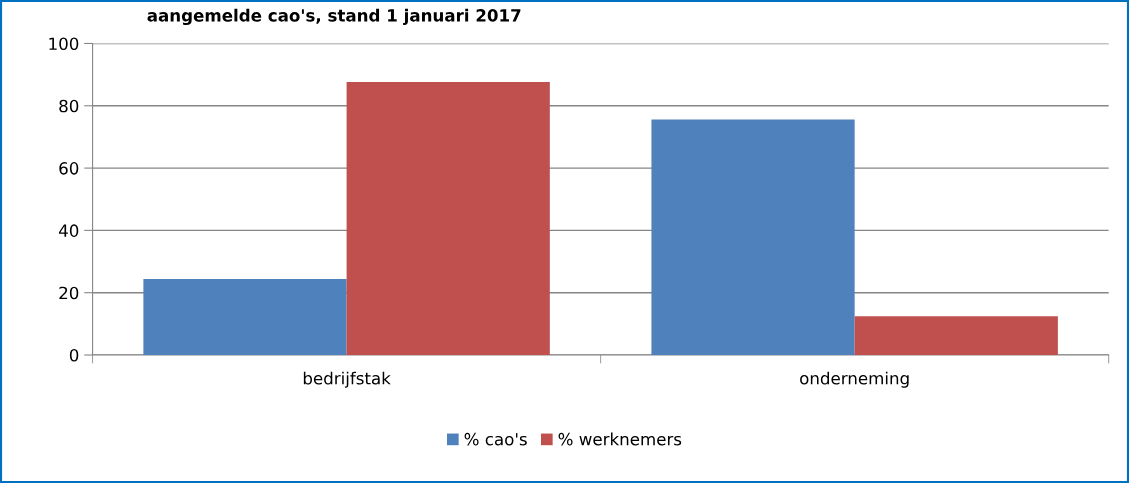 The width and height of the screenshot is (1129, 483). I want to click on y-tick-label: 0, so click(74, 355).